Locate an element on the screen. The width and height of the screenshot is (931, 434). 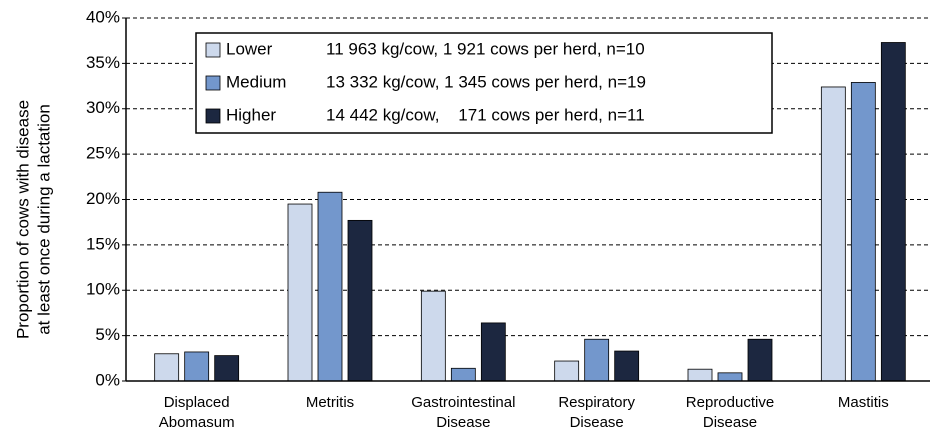
legend-label: Higher is located at coordinates (251, 114).